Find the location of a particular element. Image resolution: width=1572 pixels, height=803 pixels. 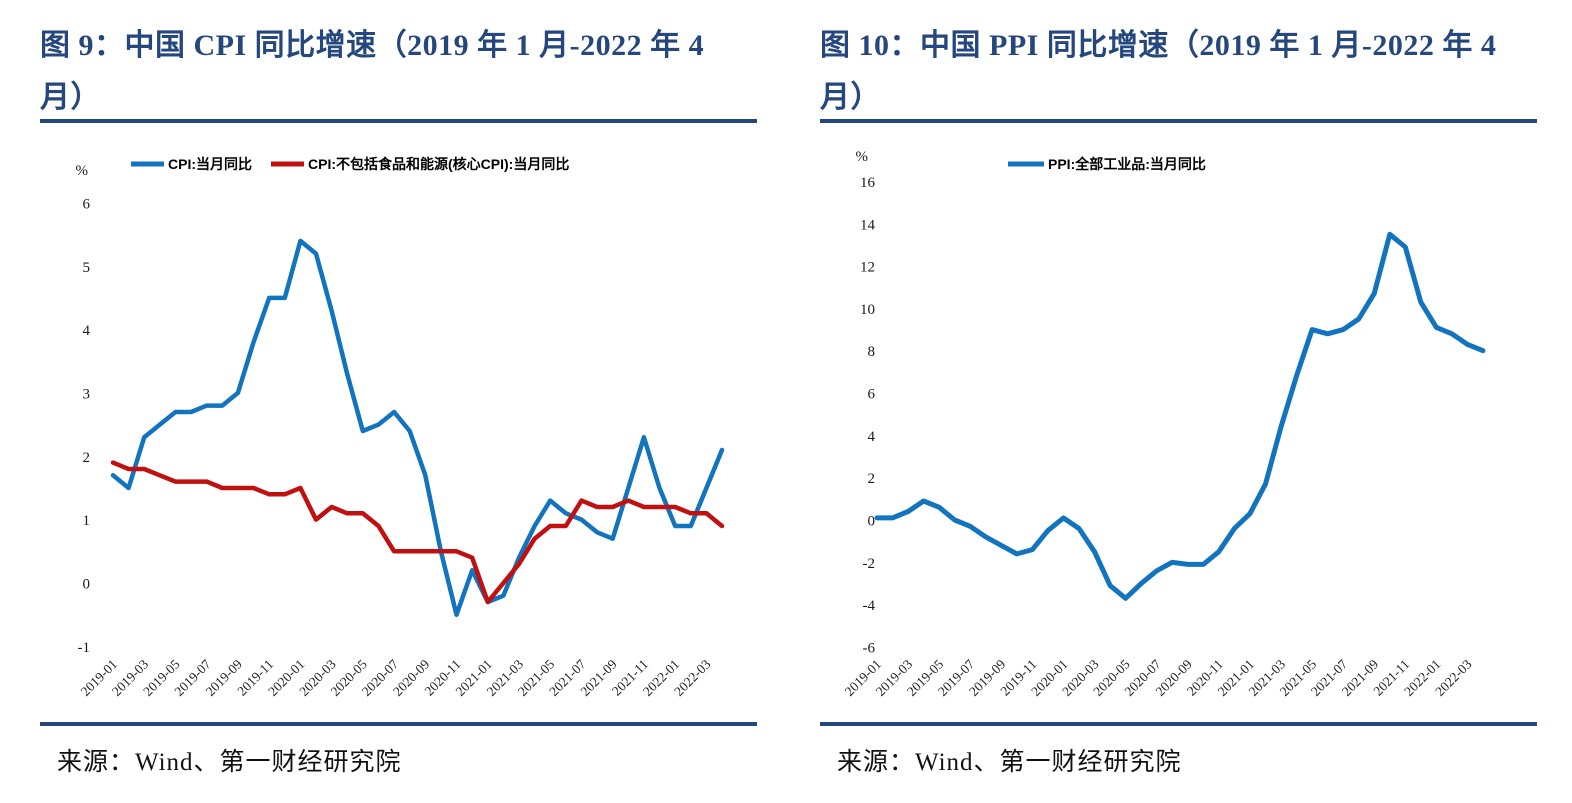

legend-label-1: CPI:不包括食品和能源(核心CPI):当月同比 is located at coordinates (438, 164).